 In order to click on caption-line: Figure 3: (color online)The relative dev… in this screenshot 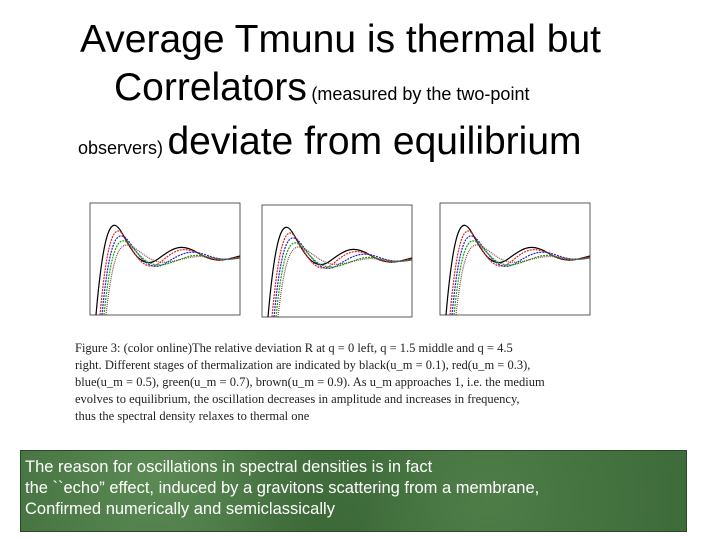, I will do `click(294, 348)`.